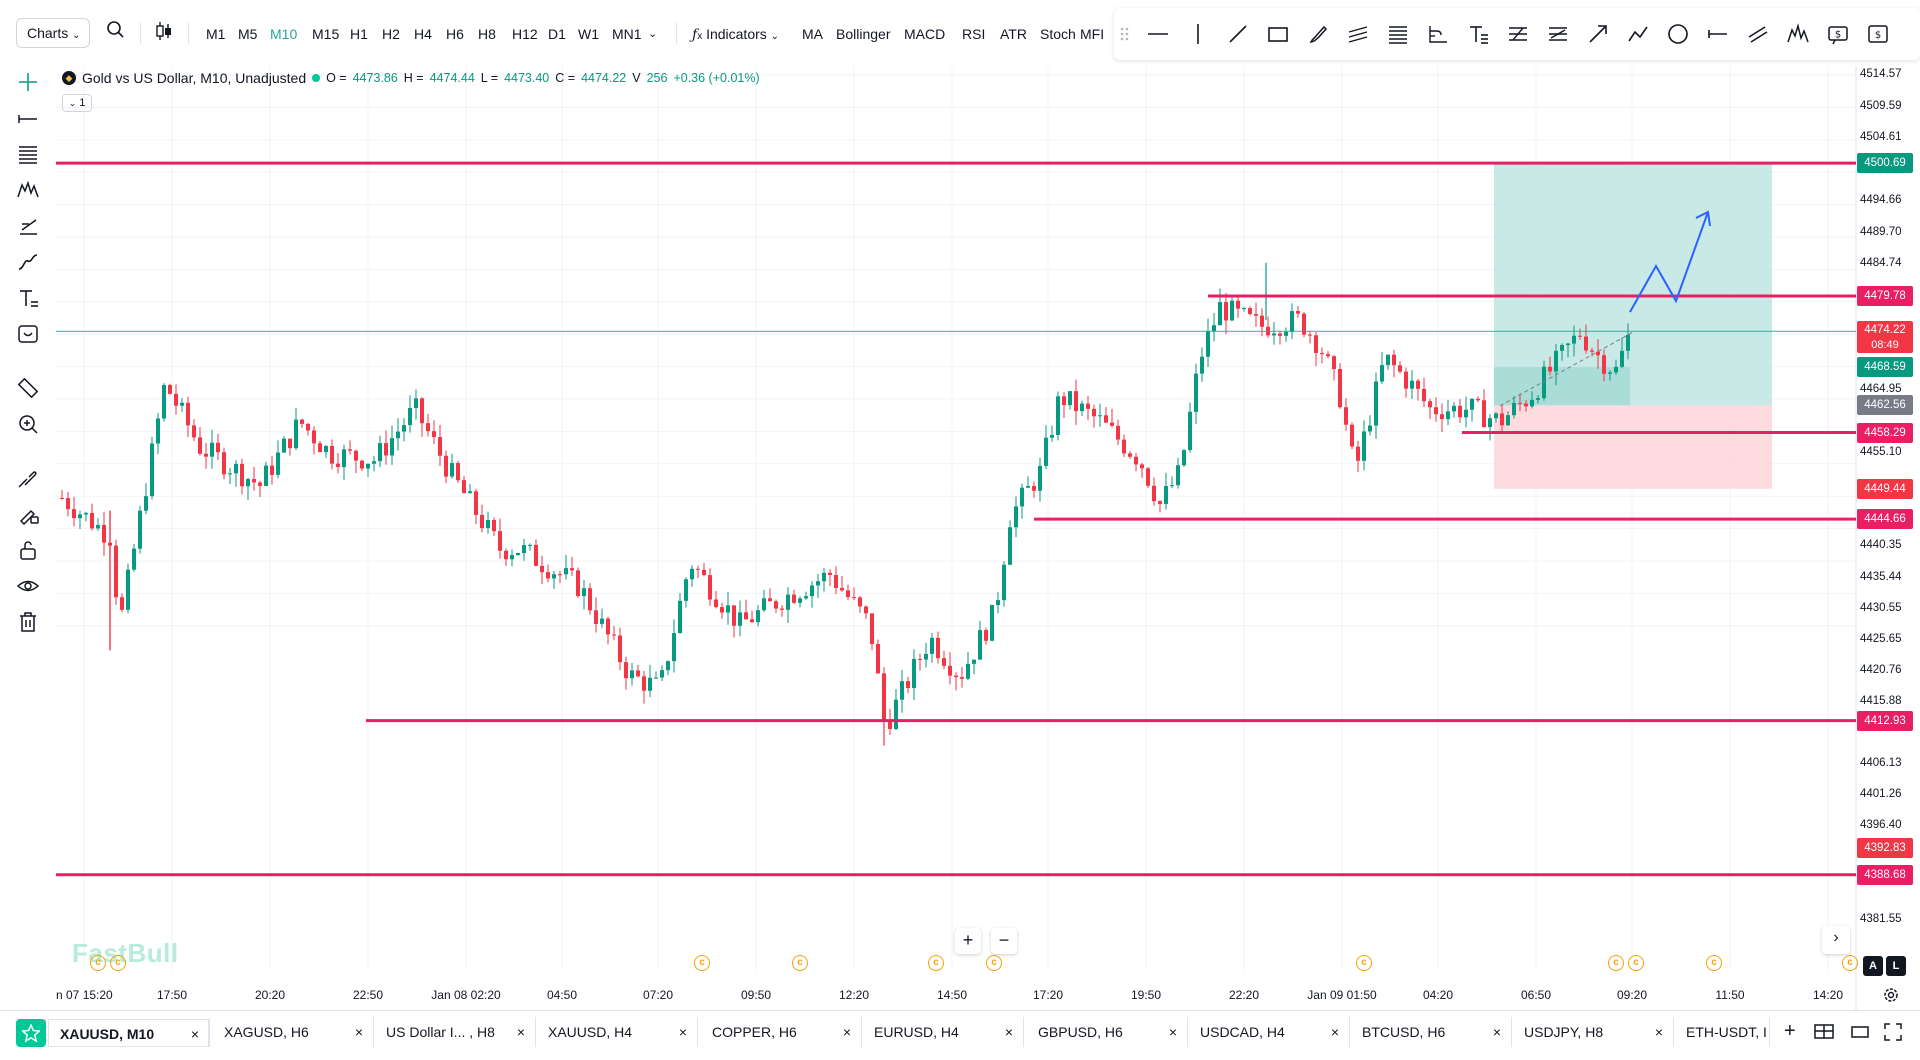 This screenshot has width=1920, height=1060. I want to click on arrow-icon, so click(1598, 34).